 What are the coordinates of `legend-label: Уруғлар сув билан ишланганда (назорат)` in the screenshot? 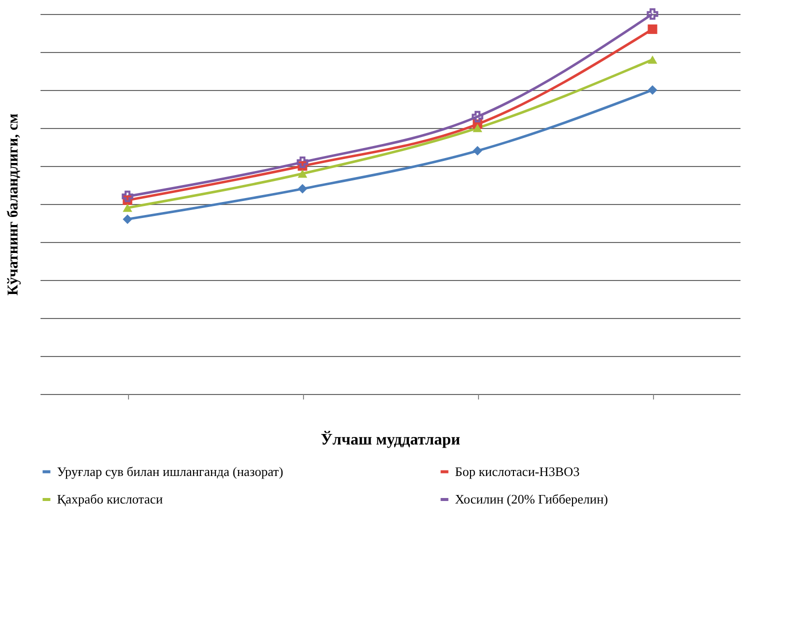 It's located at (170, 471).